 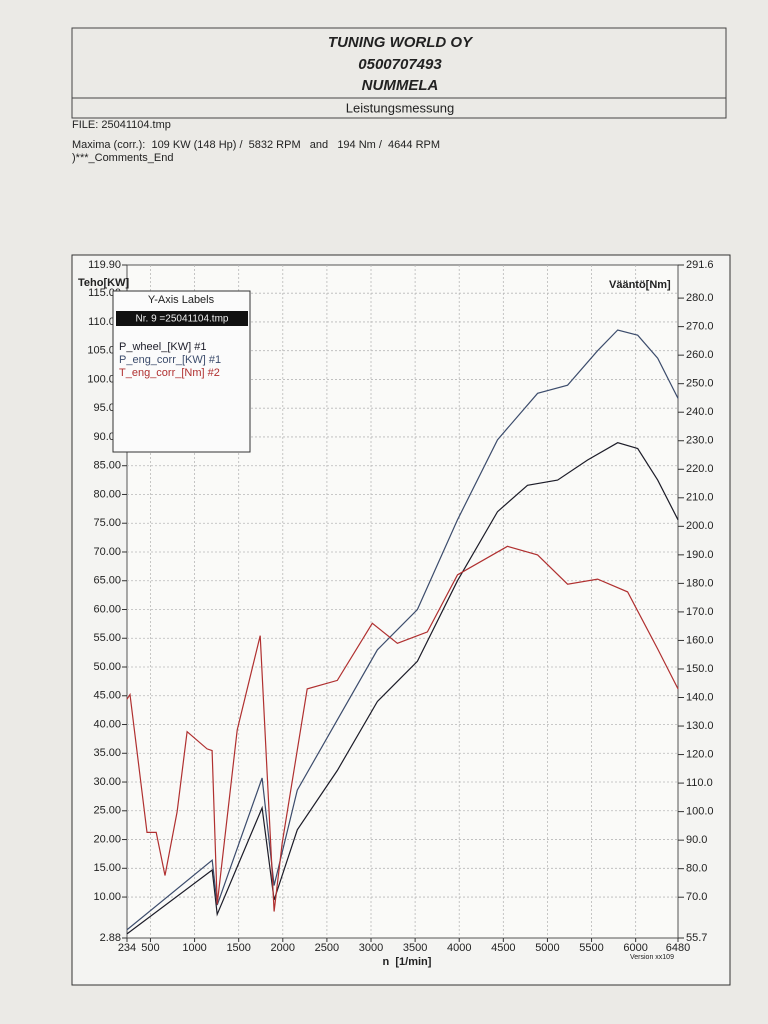 What do you see at coordinates (107, 868) in the screenshot?
I see `y-tick-label: 15.00` at bounding box center [107, 868].